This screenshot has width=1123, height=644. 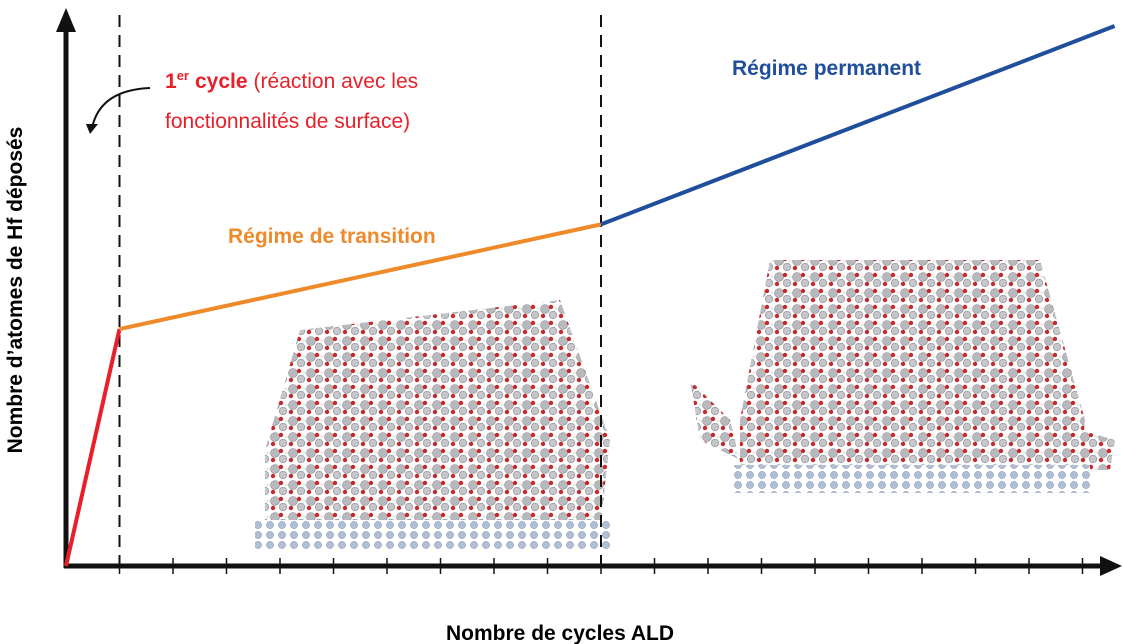 I want to click on y-axis-label: Nombre d’atomes de Hf déposés, so click(x=15, y=290).